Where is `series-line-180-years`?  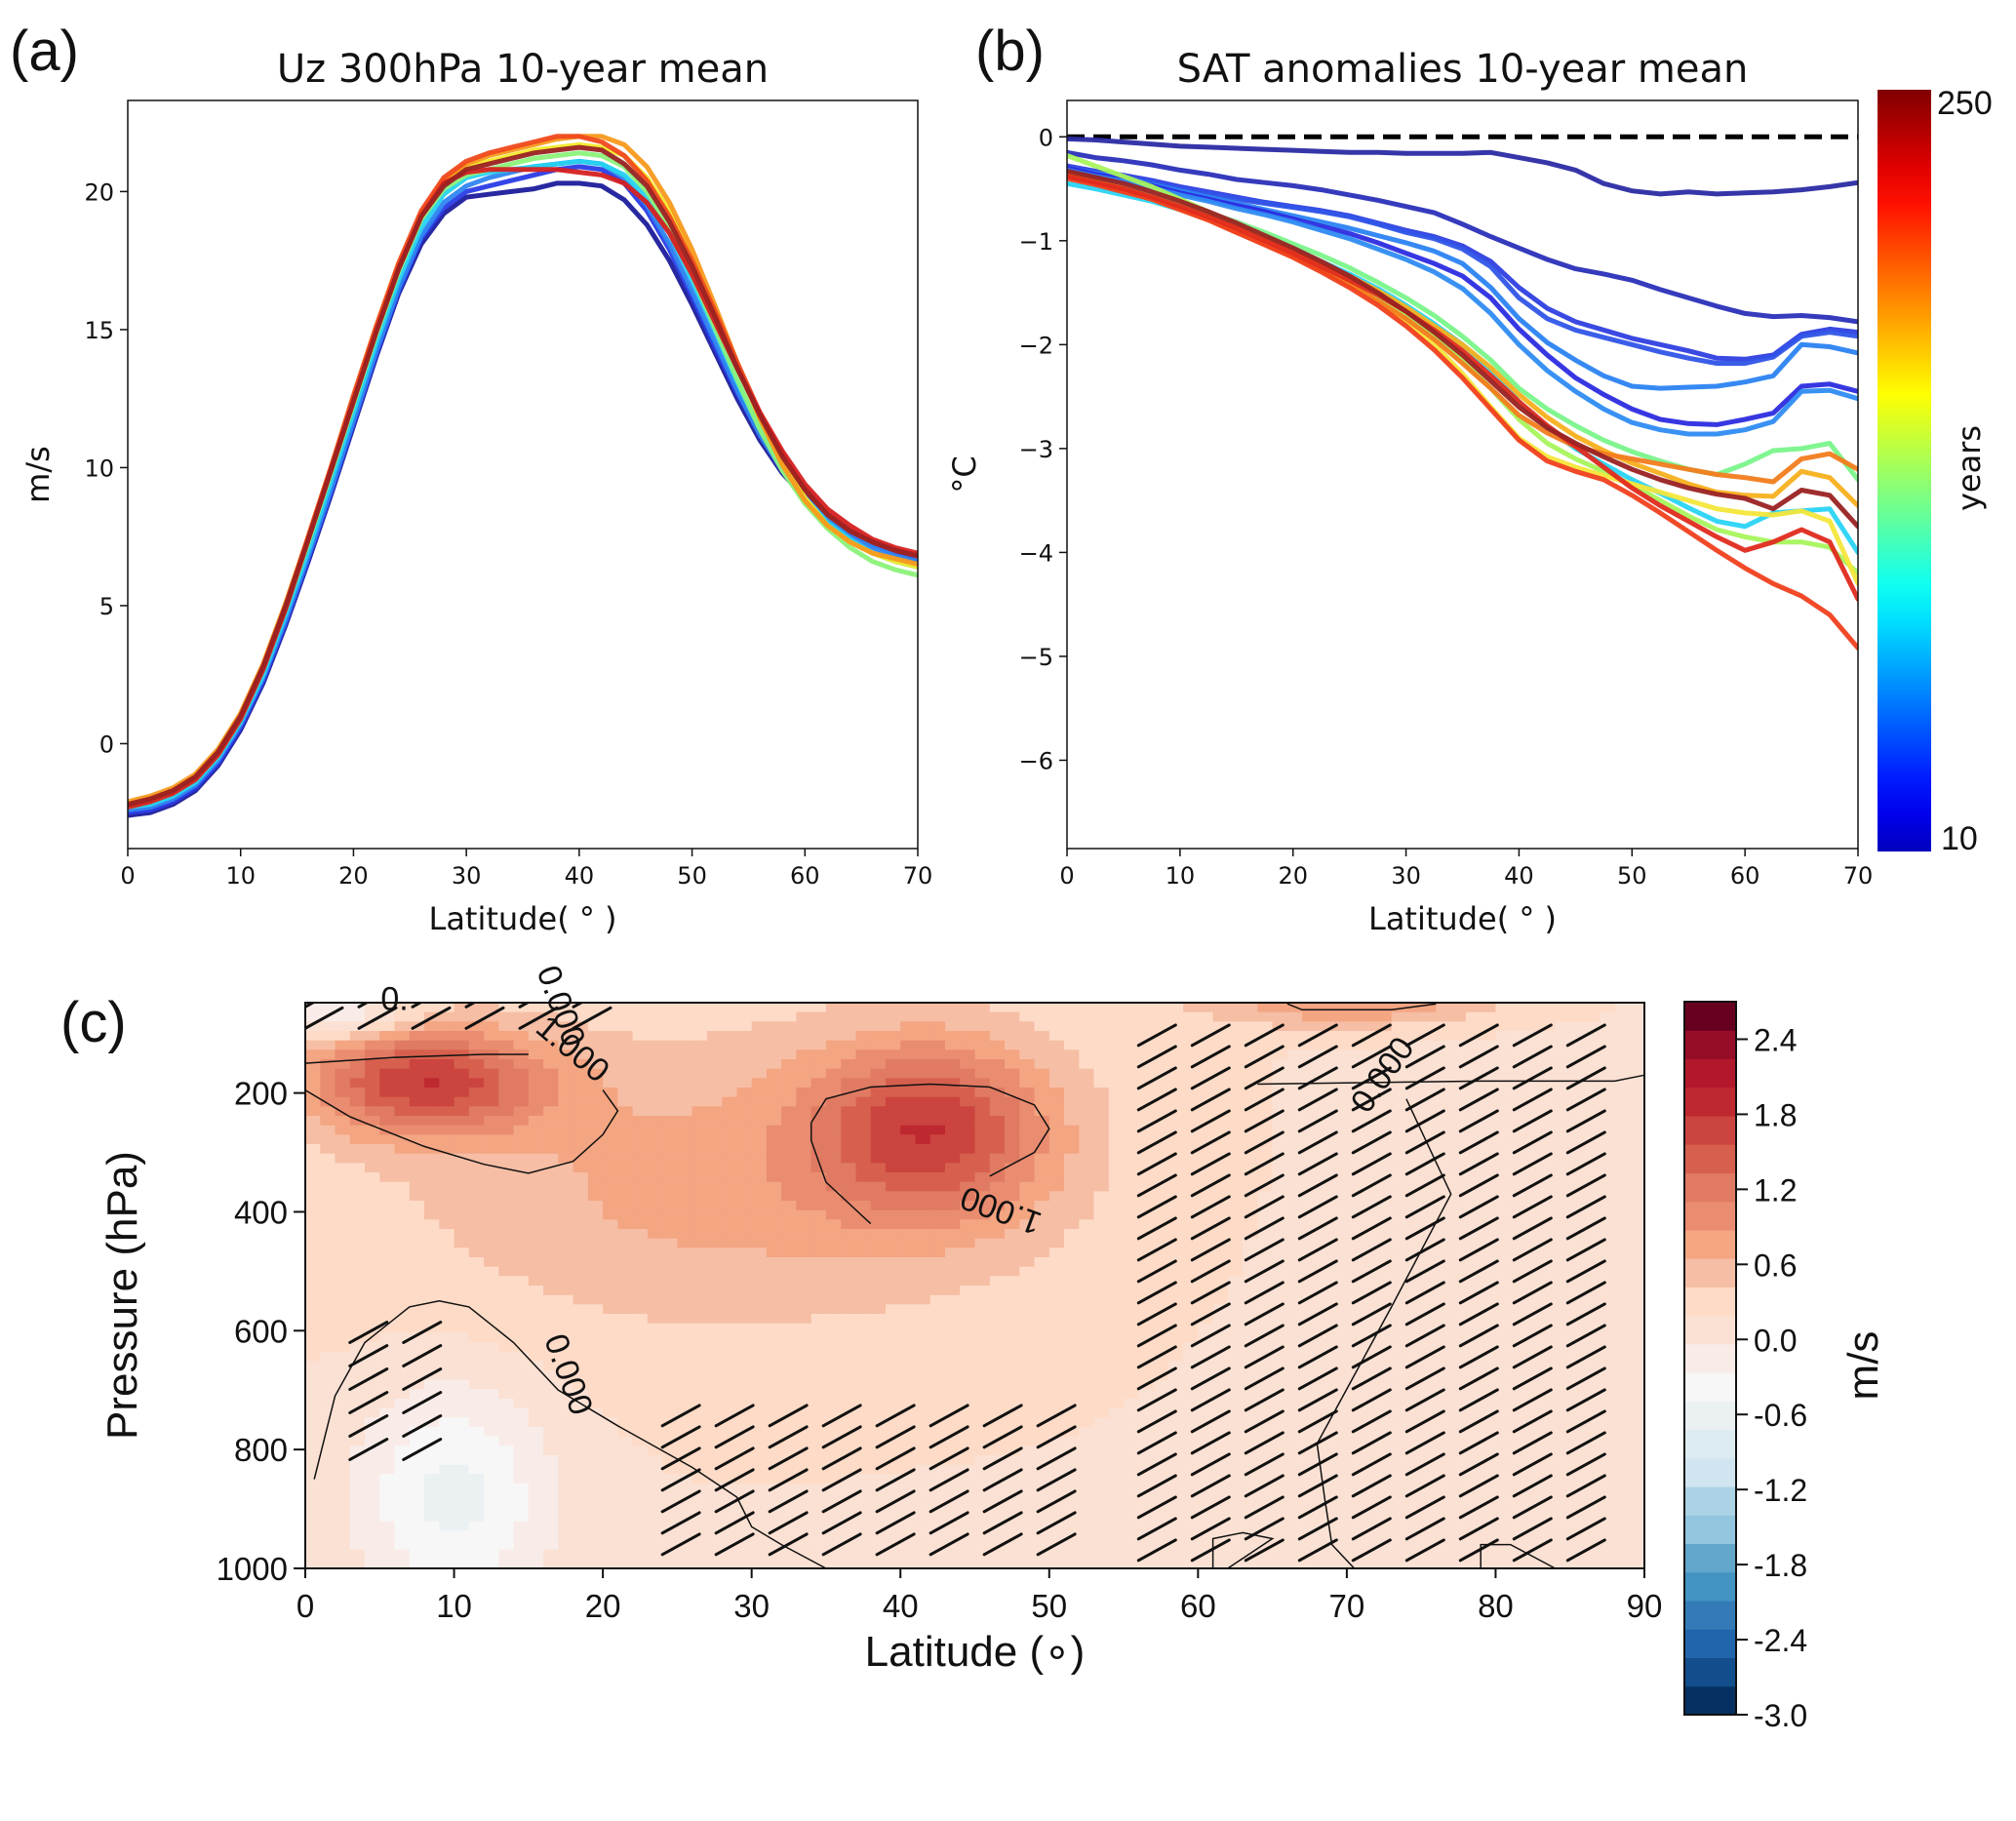 series-line-180-years is located at coordinates (1462, 329).